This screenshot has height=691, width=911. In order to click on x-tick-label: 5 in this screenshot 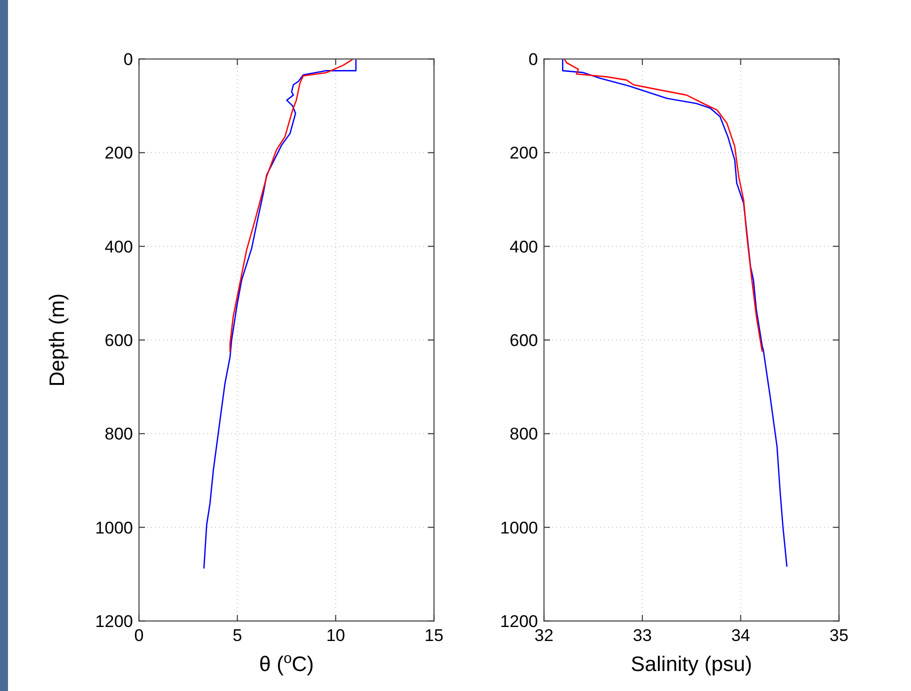, I will do `click(237, 635)`.